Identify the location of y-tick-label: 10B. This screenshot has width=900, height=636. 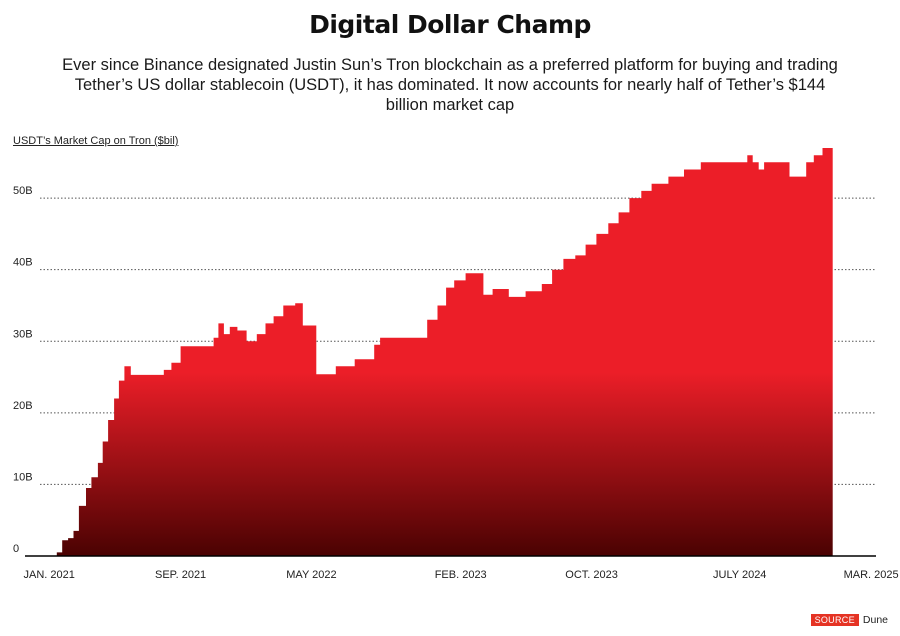
(23, 477).